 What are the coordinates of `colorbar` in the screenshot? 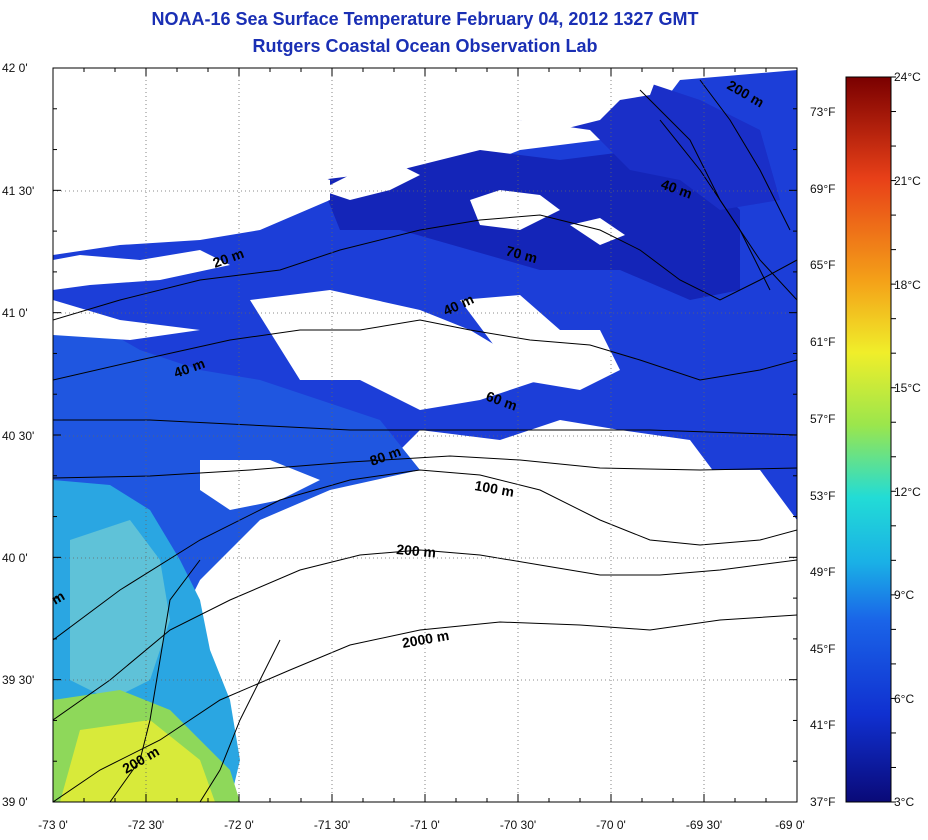 It's located at (868, 439).